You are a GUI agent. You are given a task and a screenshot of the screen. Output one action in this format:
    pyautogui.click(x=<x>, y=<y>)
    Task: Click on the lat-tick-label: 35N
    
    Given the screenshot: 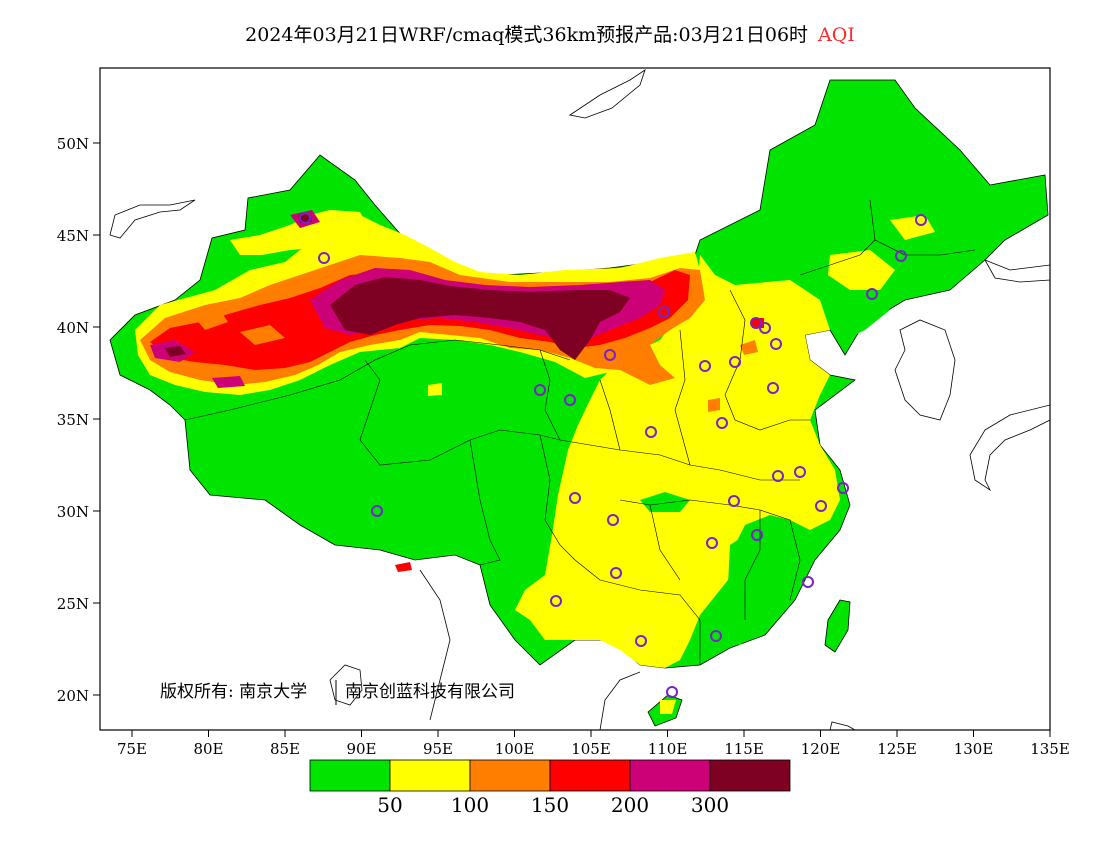 What is the action you would take?
    pyautogui.click(x=73, y=420)
    